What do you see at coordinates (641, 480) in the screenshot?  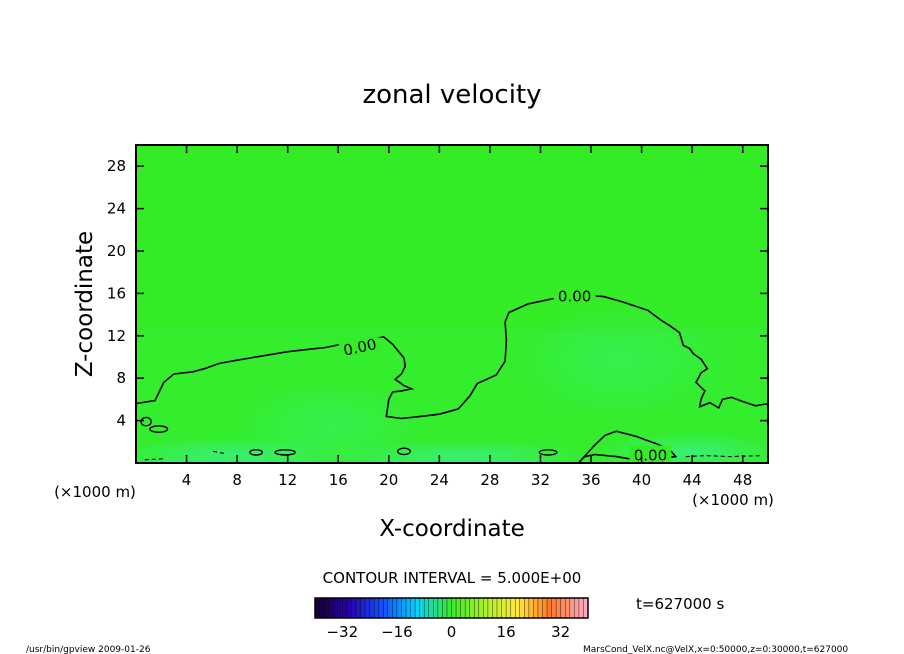 I see `x-tick-label: 40` at bounding box center [641, 480].